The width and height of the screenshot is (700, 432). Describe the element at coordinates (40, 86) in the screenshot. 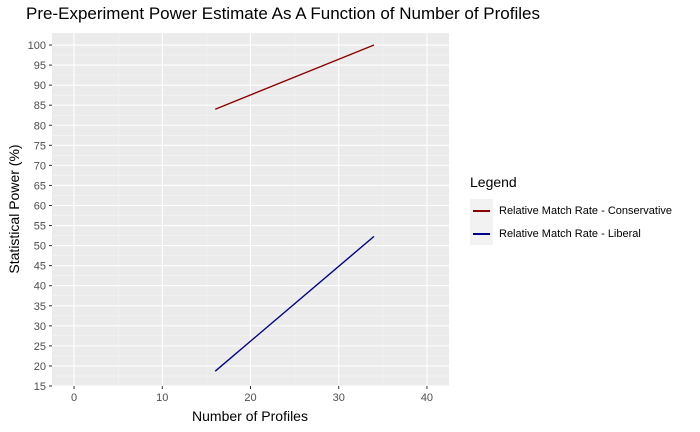

I see `y-tick-label: 90` at that location.